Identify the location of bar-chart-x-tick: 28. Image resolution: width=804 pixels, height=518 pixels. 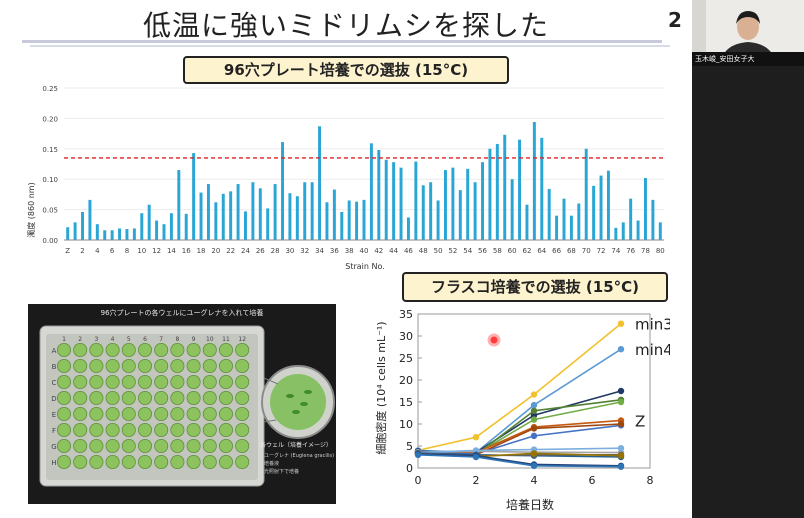
(275, 251).